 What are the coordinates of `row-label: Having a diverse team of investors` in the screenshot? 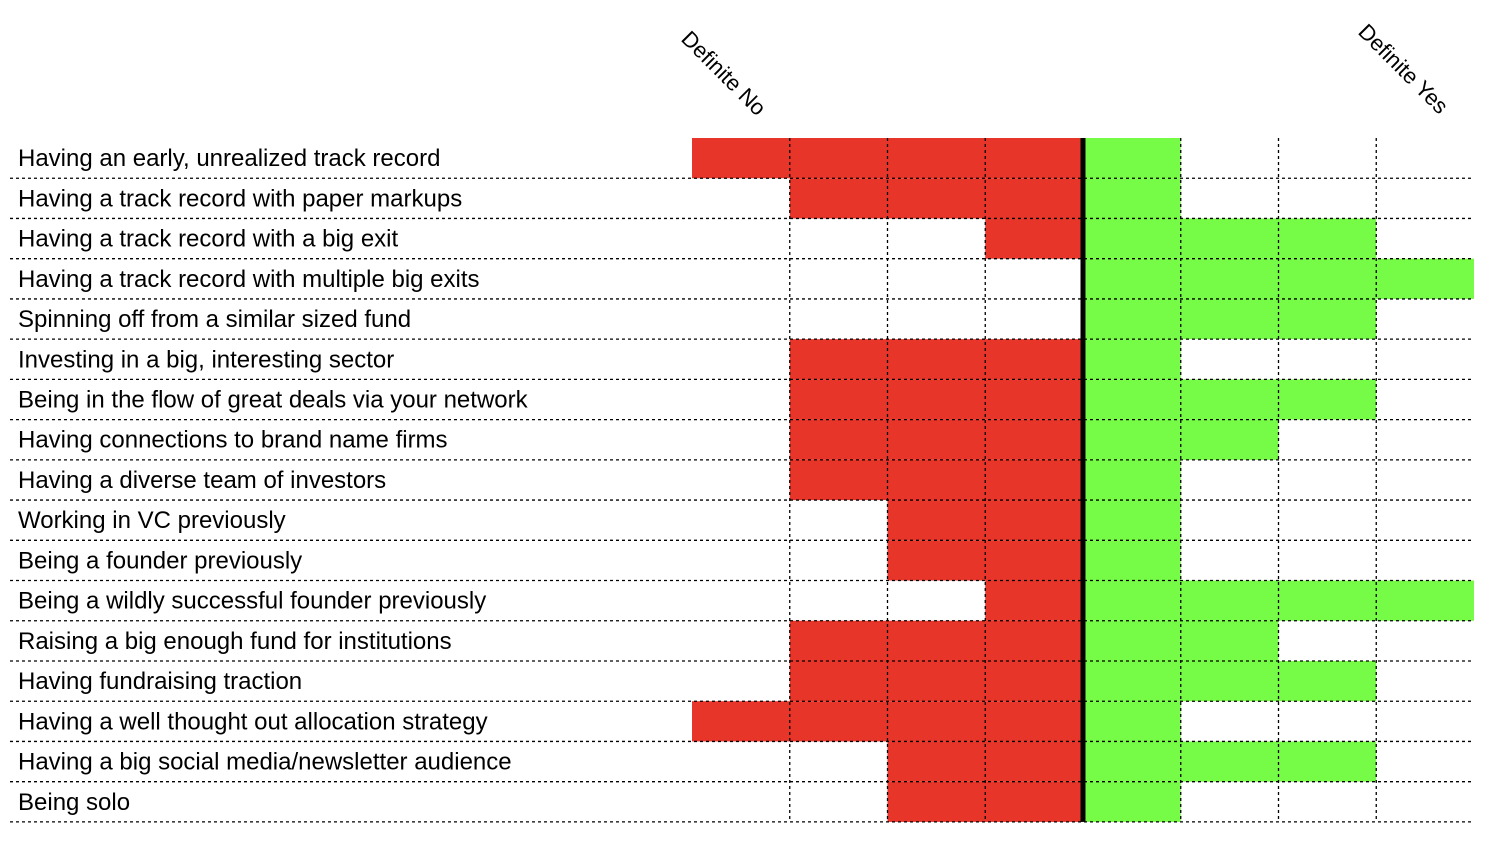 It's located at (202, 480).